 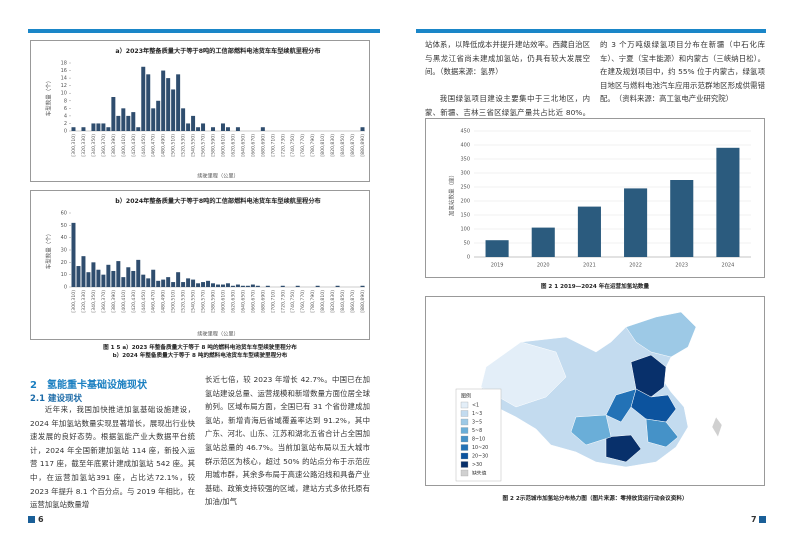 I want to click on y-tick-label: 200, so click(x=465, y=202).